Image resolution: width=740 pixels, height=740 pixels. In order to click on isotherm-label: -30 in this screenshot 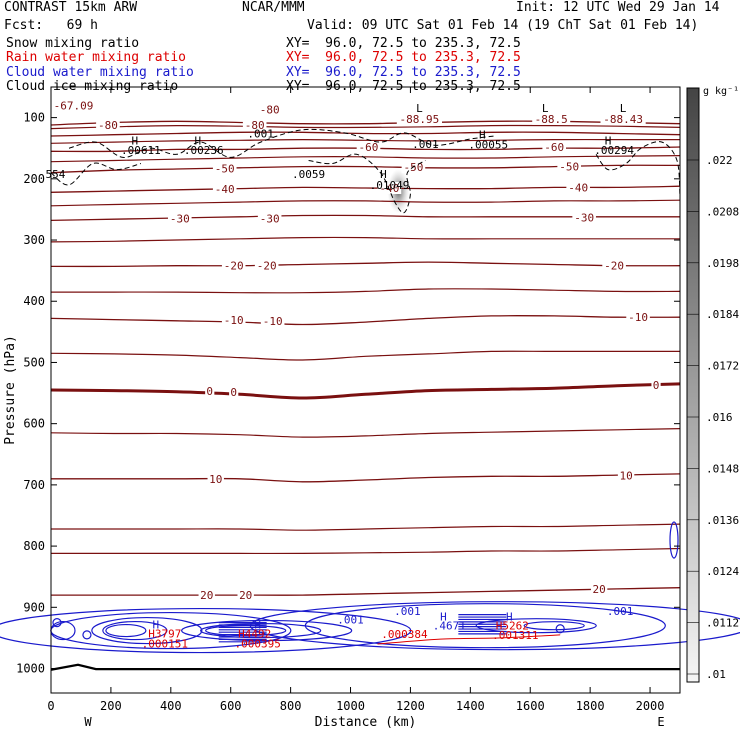, I will do `click(180, 219)`.